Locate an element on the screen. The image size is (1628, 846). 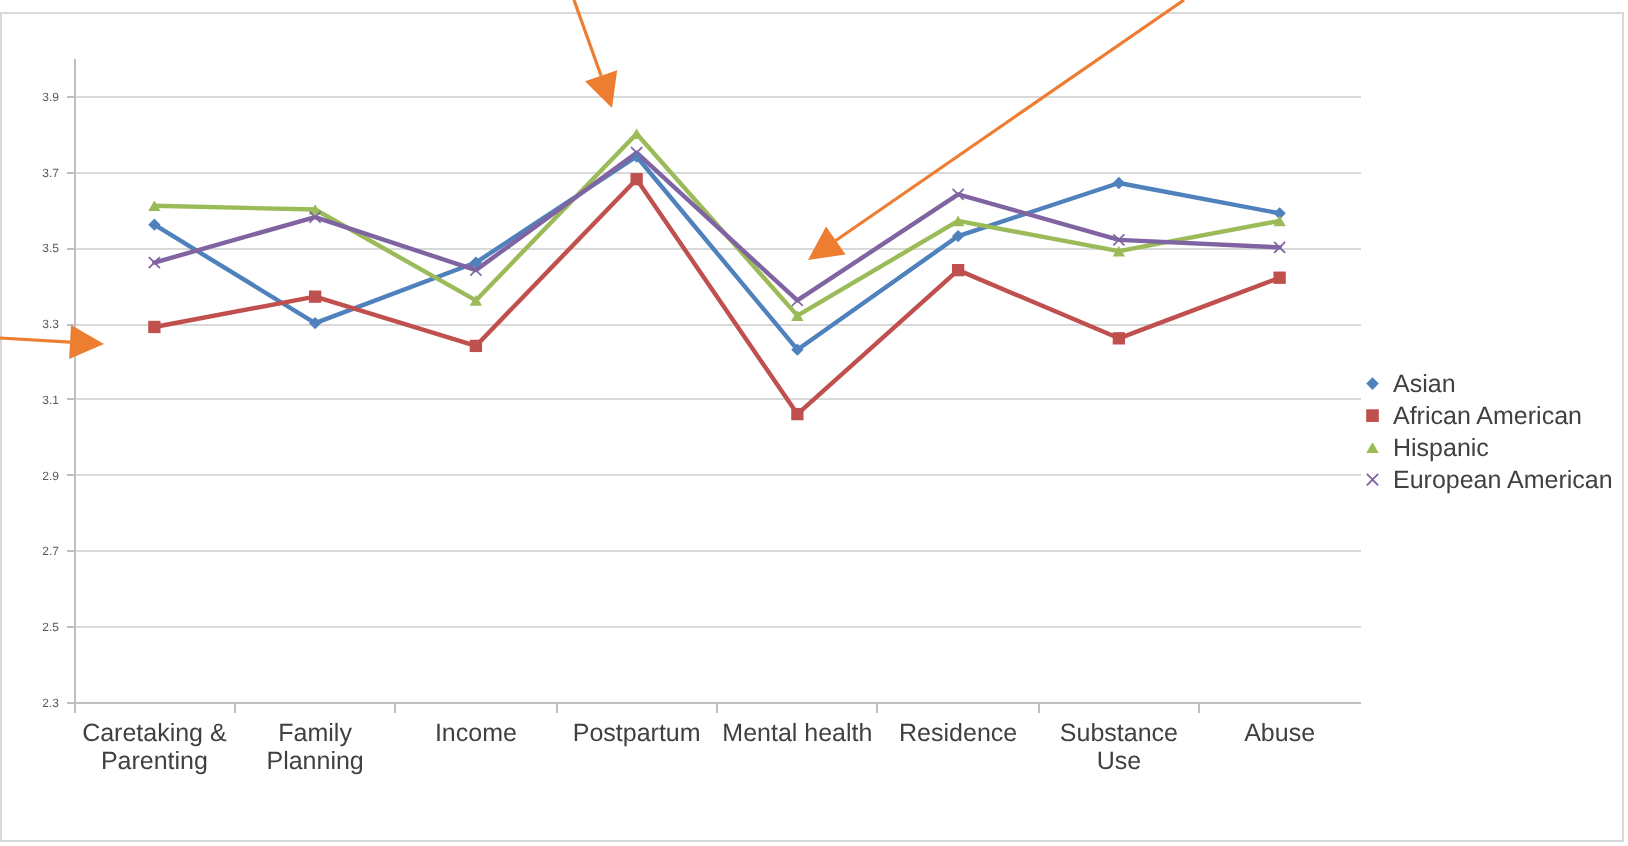
x-tick-label: Residence is located at coordinates (958, 733).